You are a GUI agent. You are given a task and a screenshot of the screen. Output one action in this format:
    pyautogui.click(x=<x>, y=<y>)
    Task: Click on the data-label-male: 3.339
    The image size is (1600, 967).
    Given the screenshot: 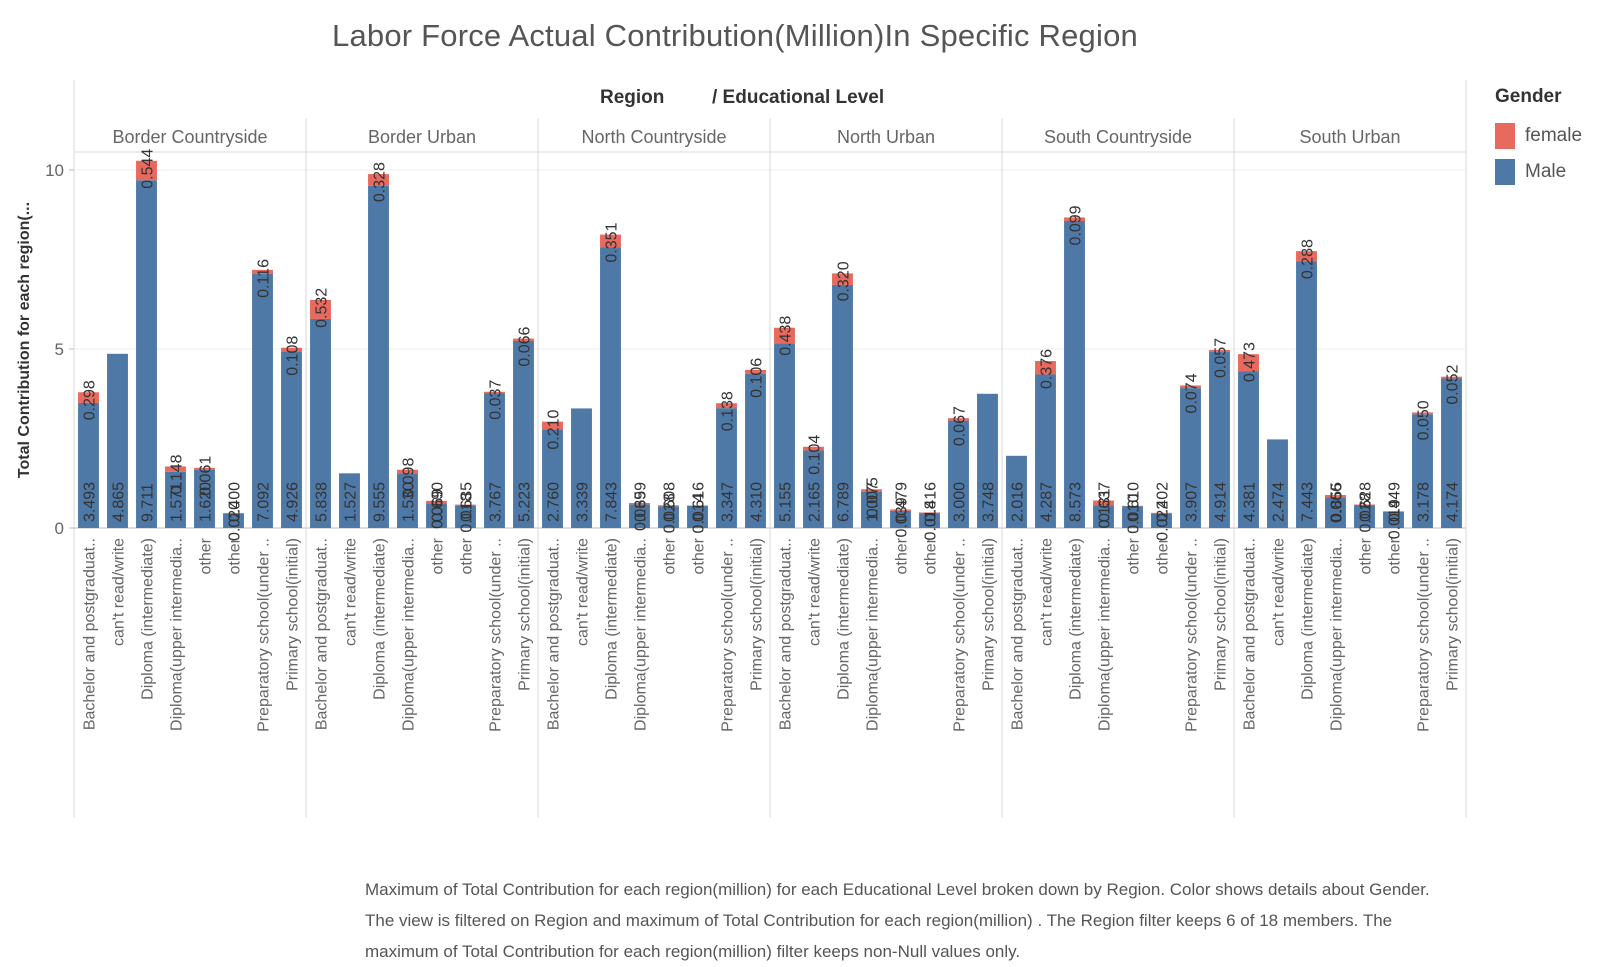 What is the action you would take?
    pyautogui.click(x=583, y=502)
    